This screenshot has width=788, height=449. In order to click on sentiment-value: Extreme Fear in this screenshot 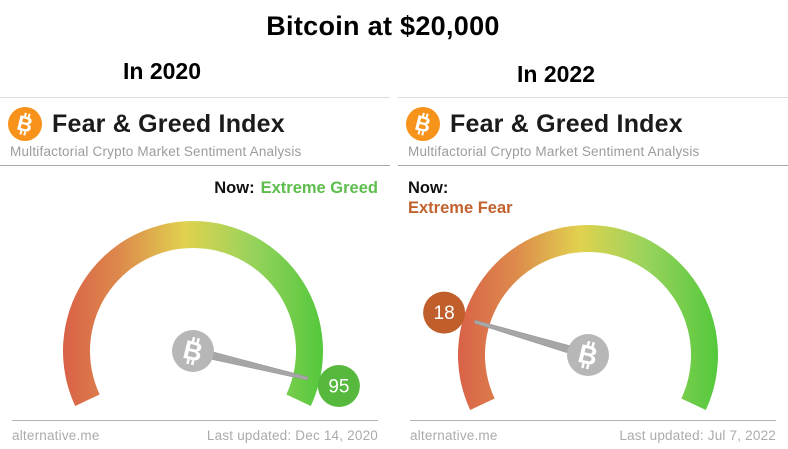, I will do `click(460, 208)`.